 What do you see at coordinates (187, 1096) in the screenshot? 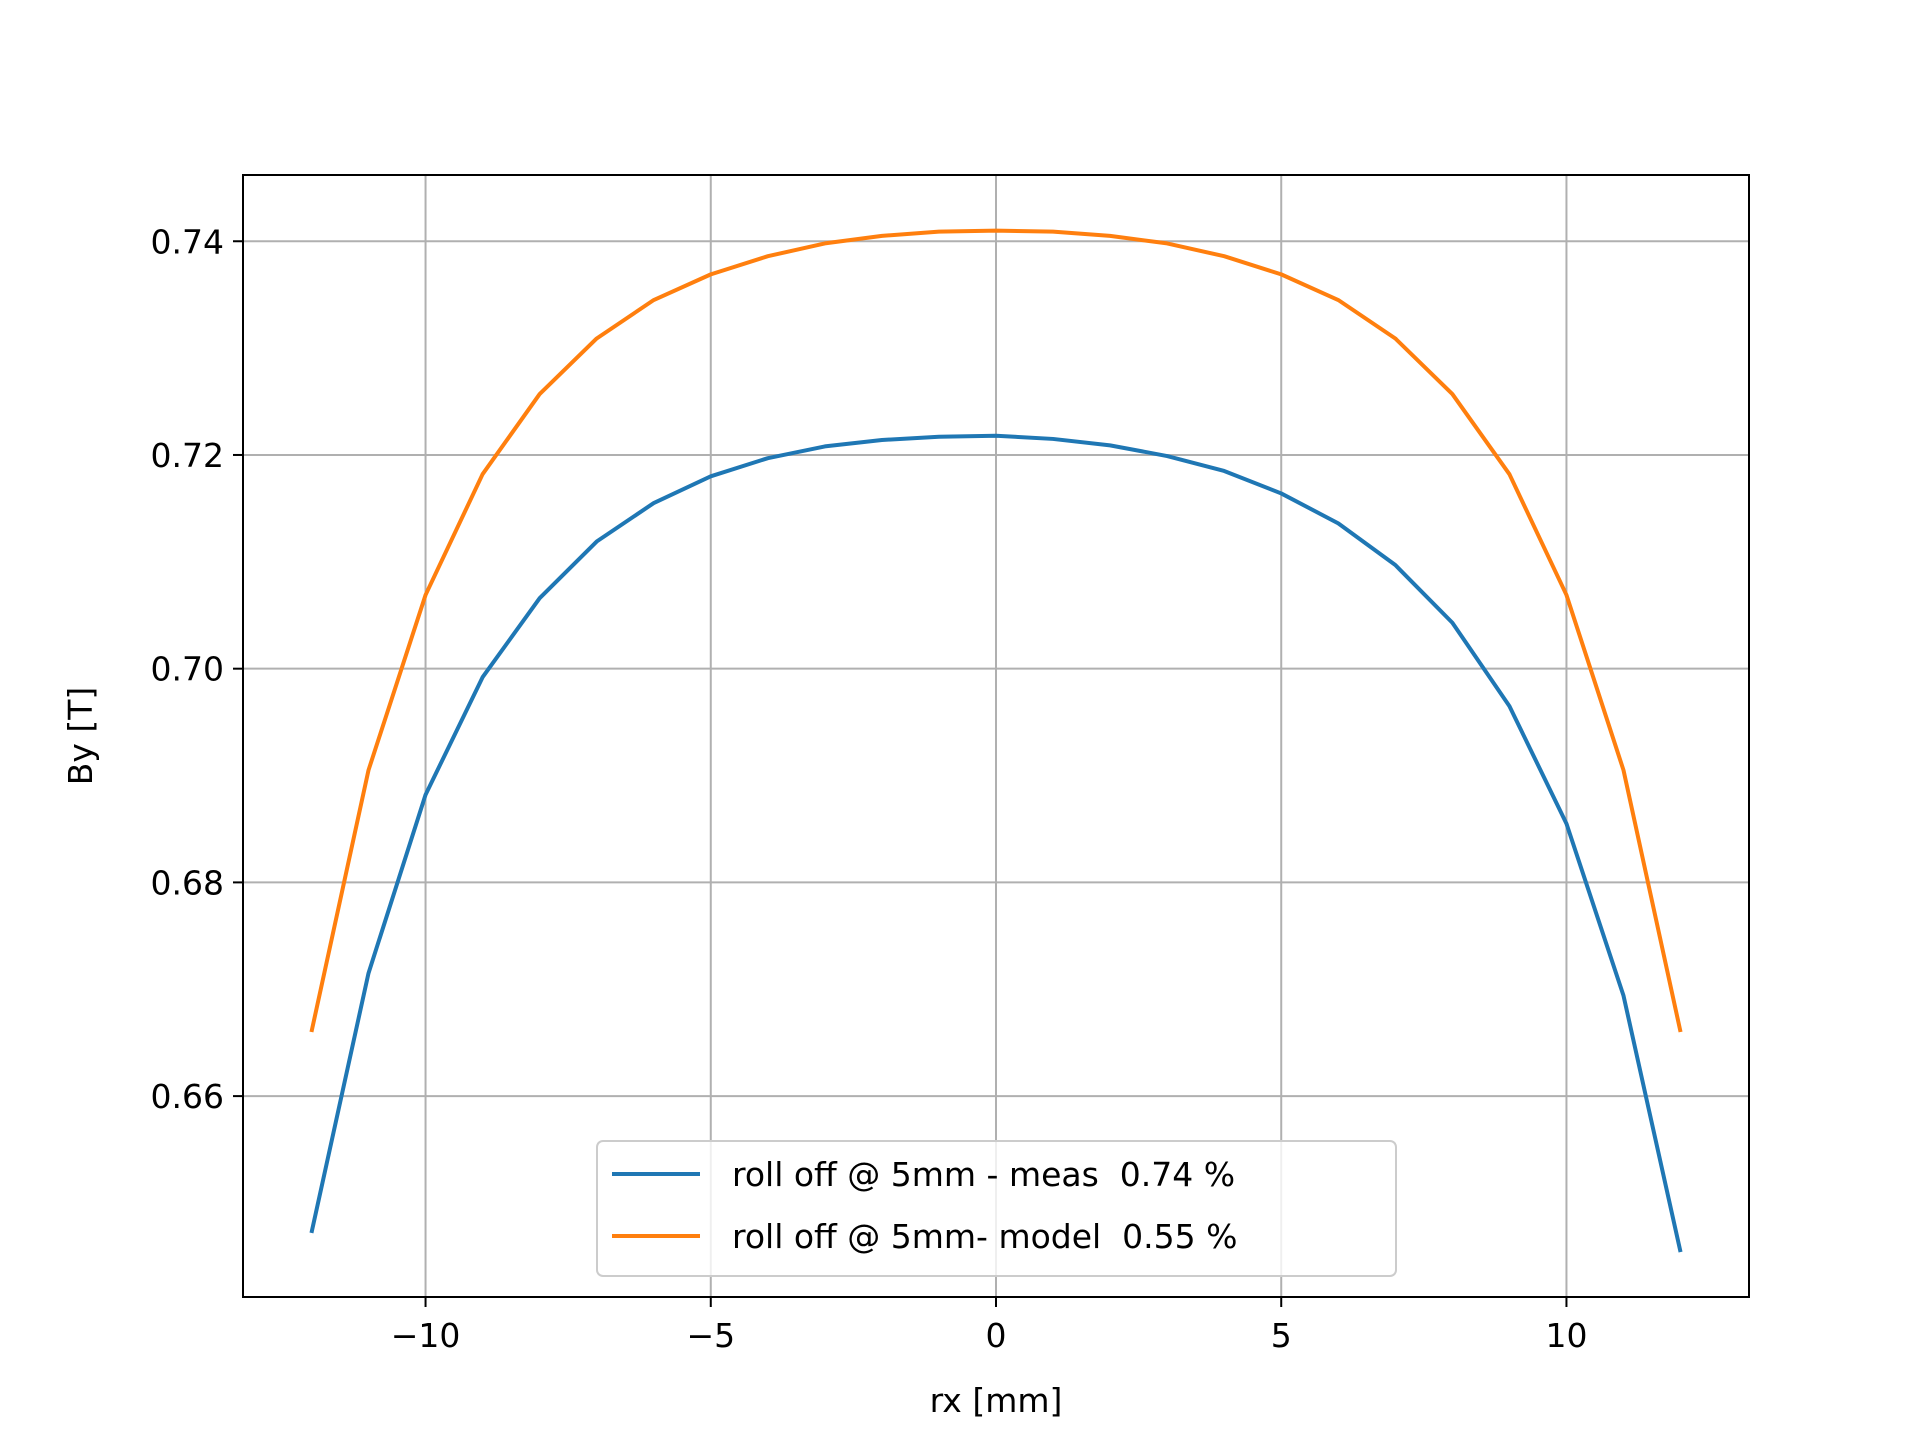
I see `y-tick-label: 0.66` at bounding box center [187, 1096].